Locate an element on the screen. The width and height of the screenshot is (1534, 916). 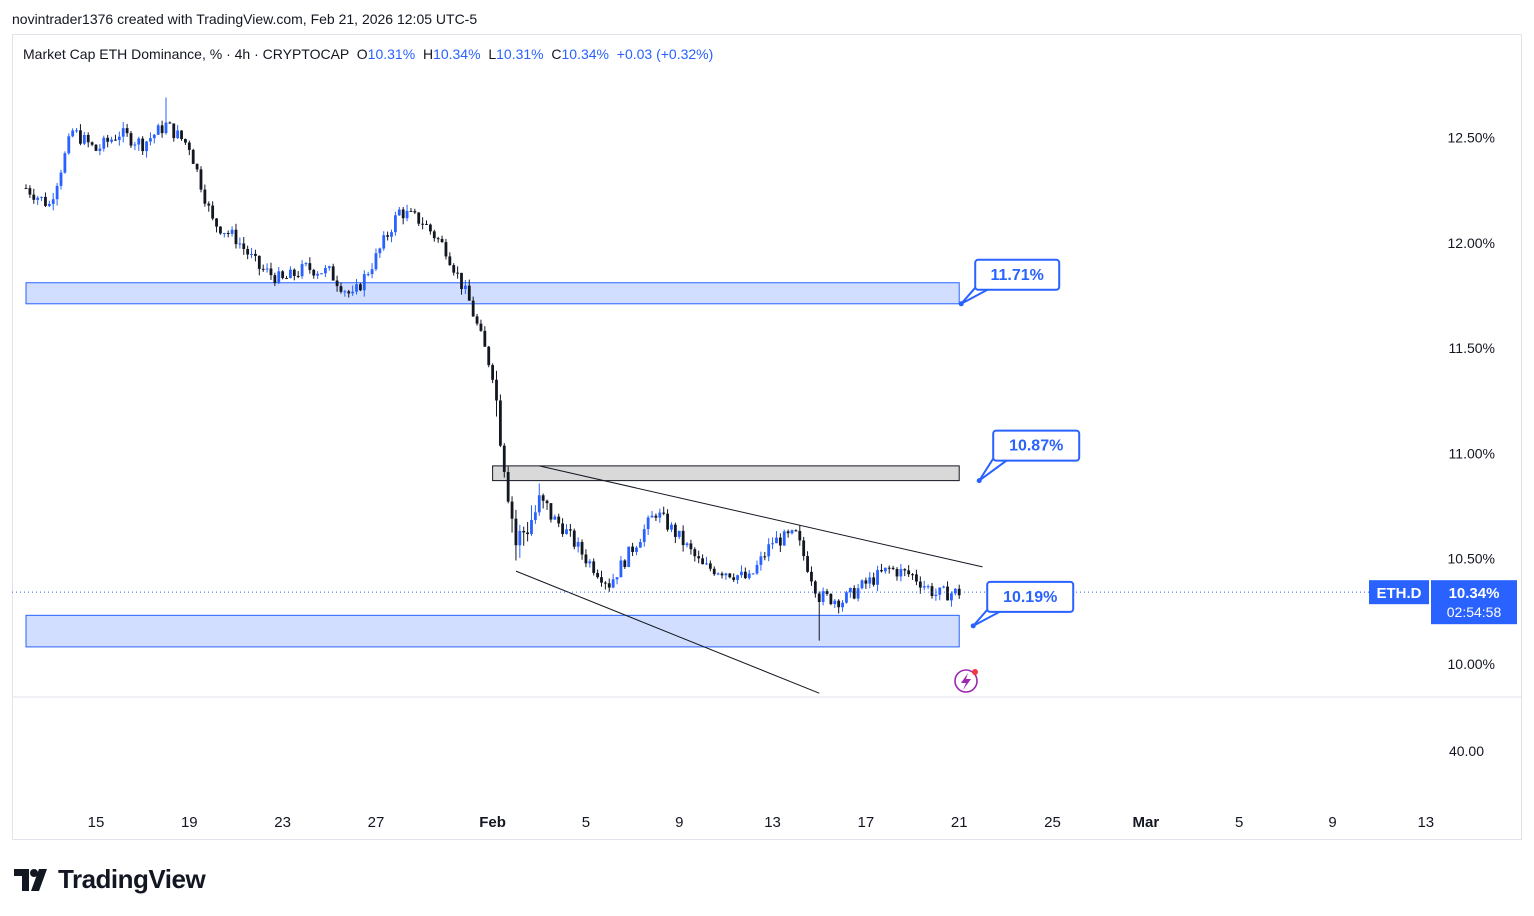
callout-label: 10.87% is located at coordinates (1036, 446).